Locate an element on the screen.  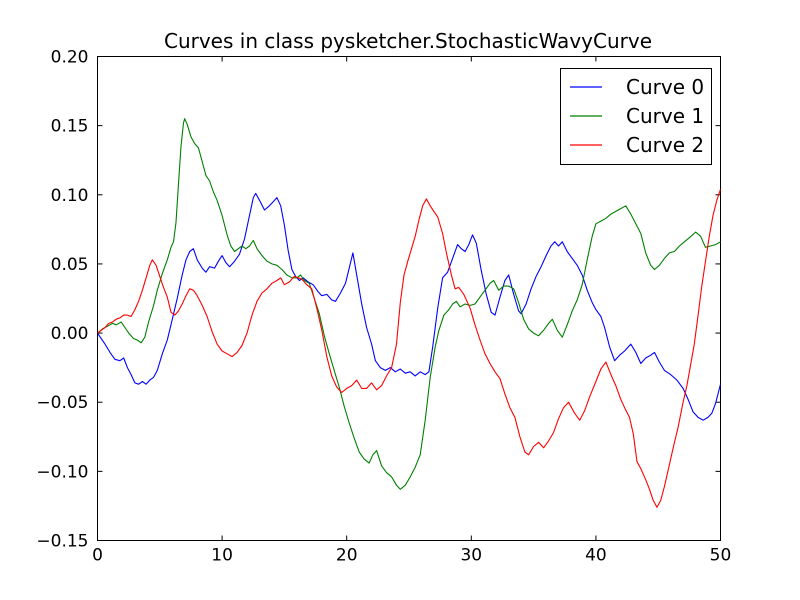
y-tick-label: 0.15 is located at coordinates (70, 127).